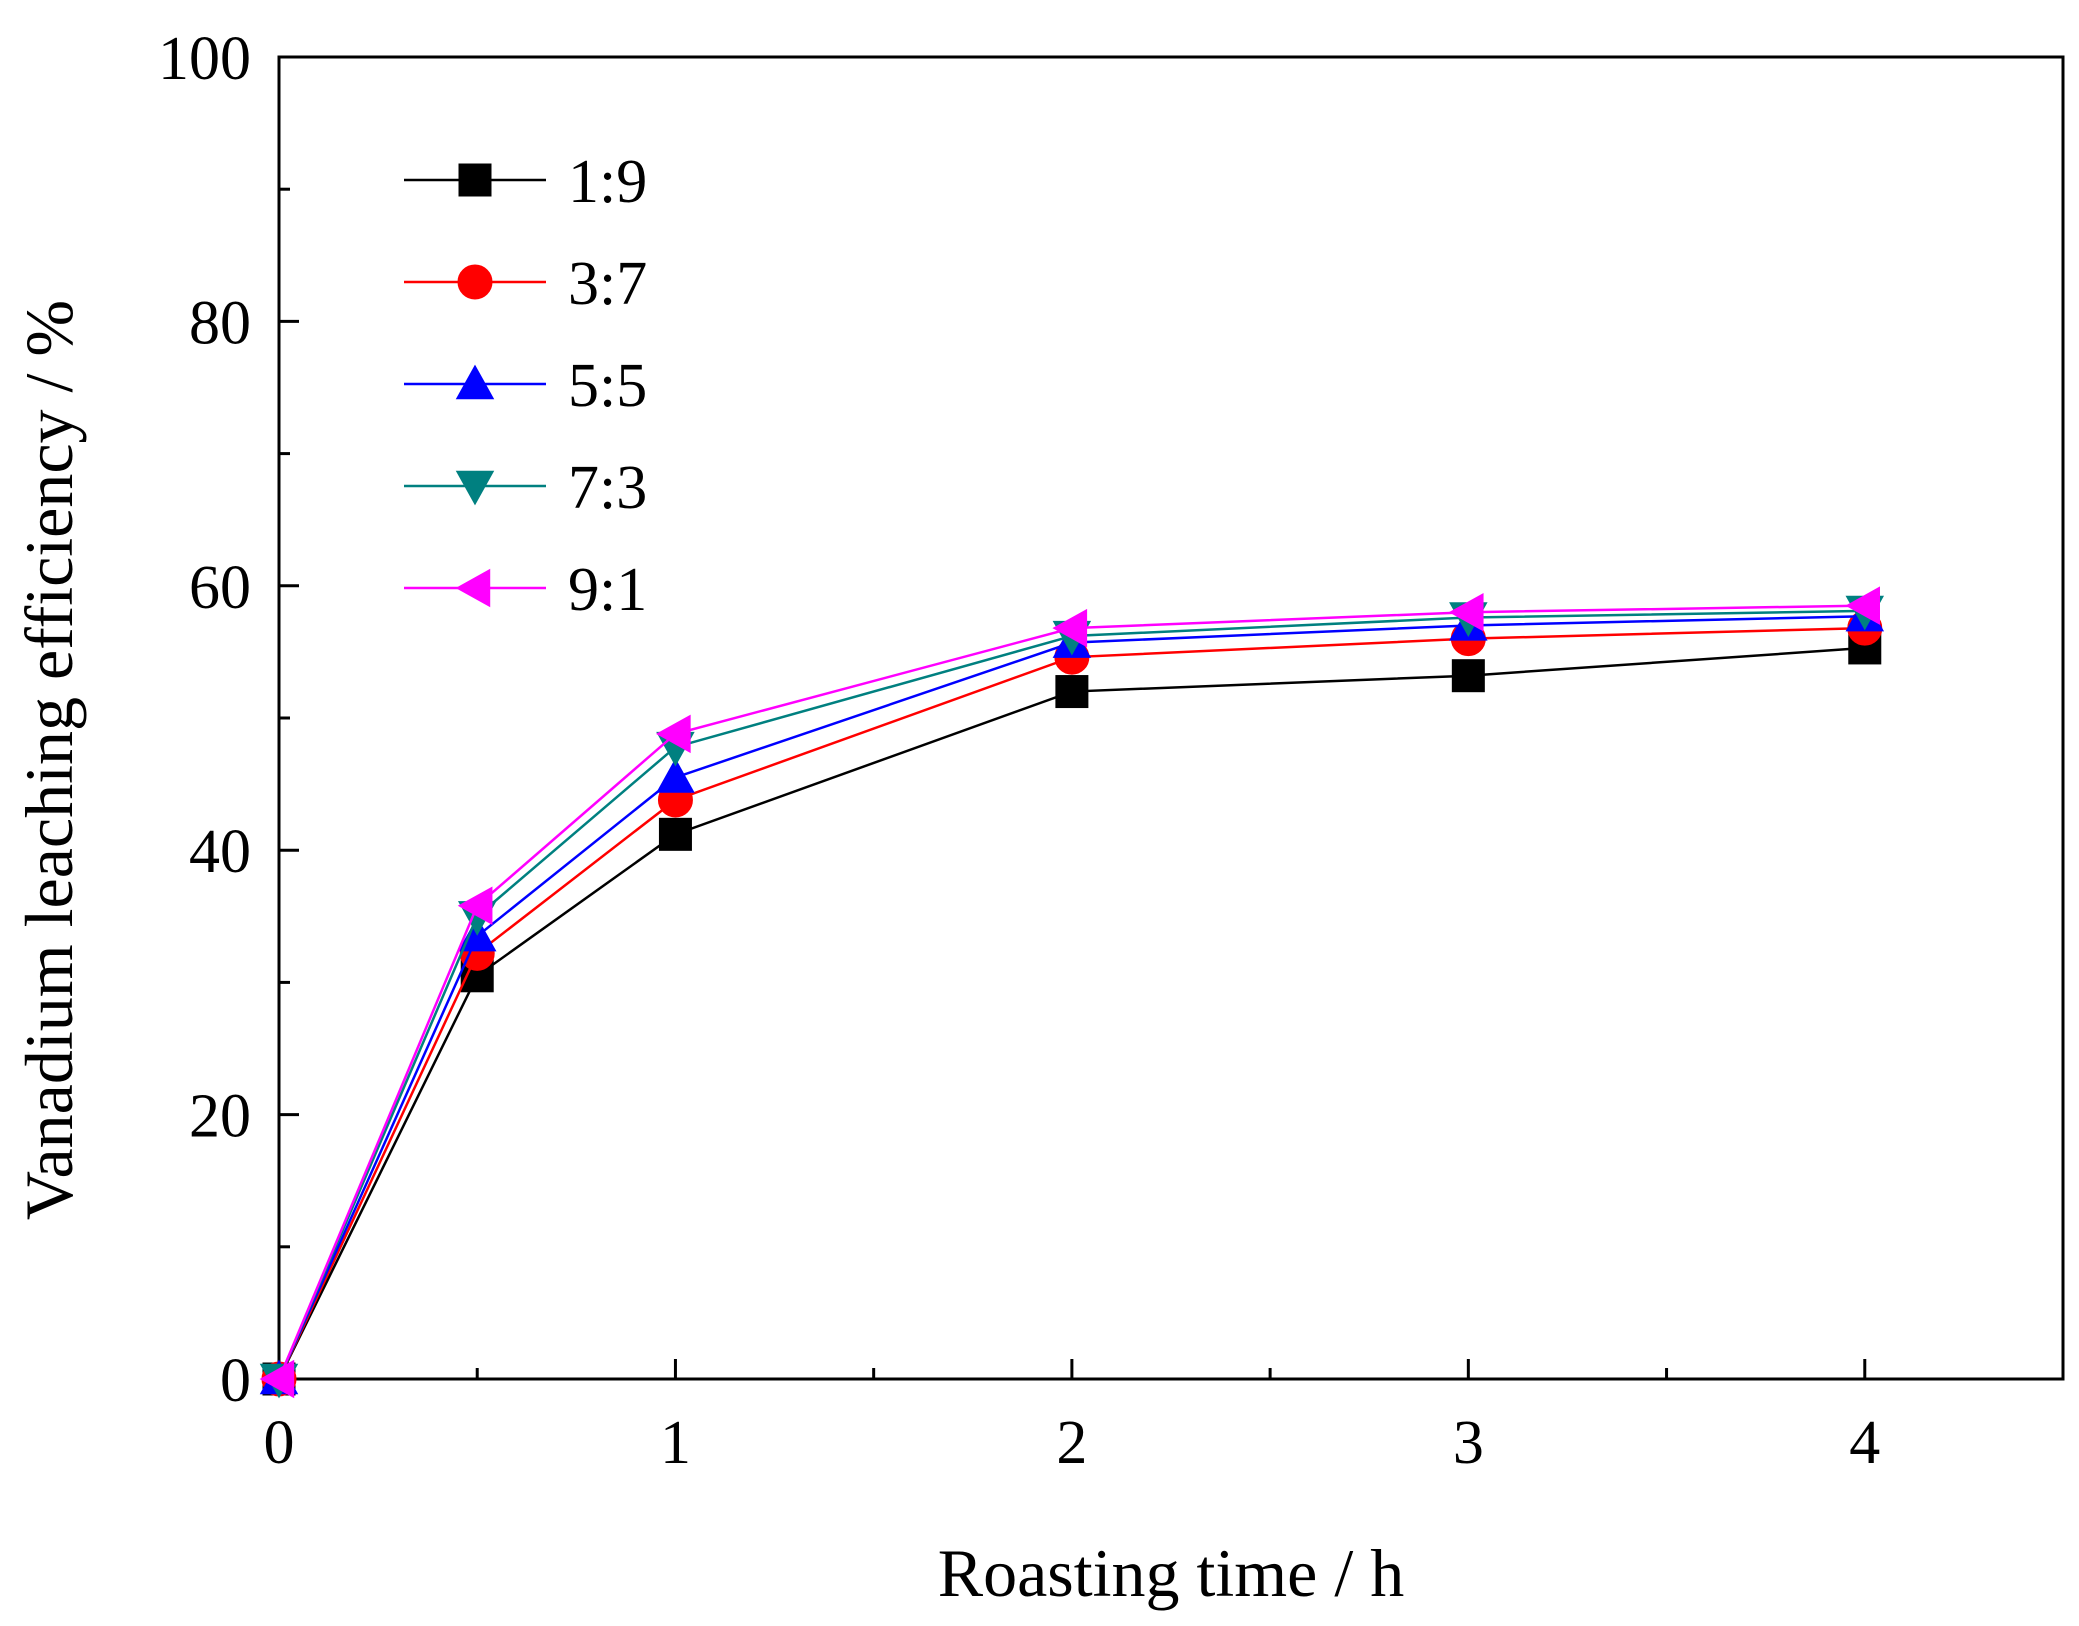 The width and height of the screenshot is (2079, 1626). I want to click on y-axis-label: Vanadium leaching efficiency / %, so click(49, 760).